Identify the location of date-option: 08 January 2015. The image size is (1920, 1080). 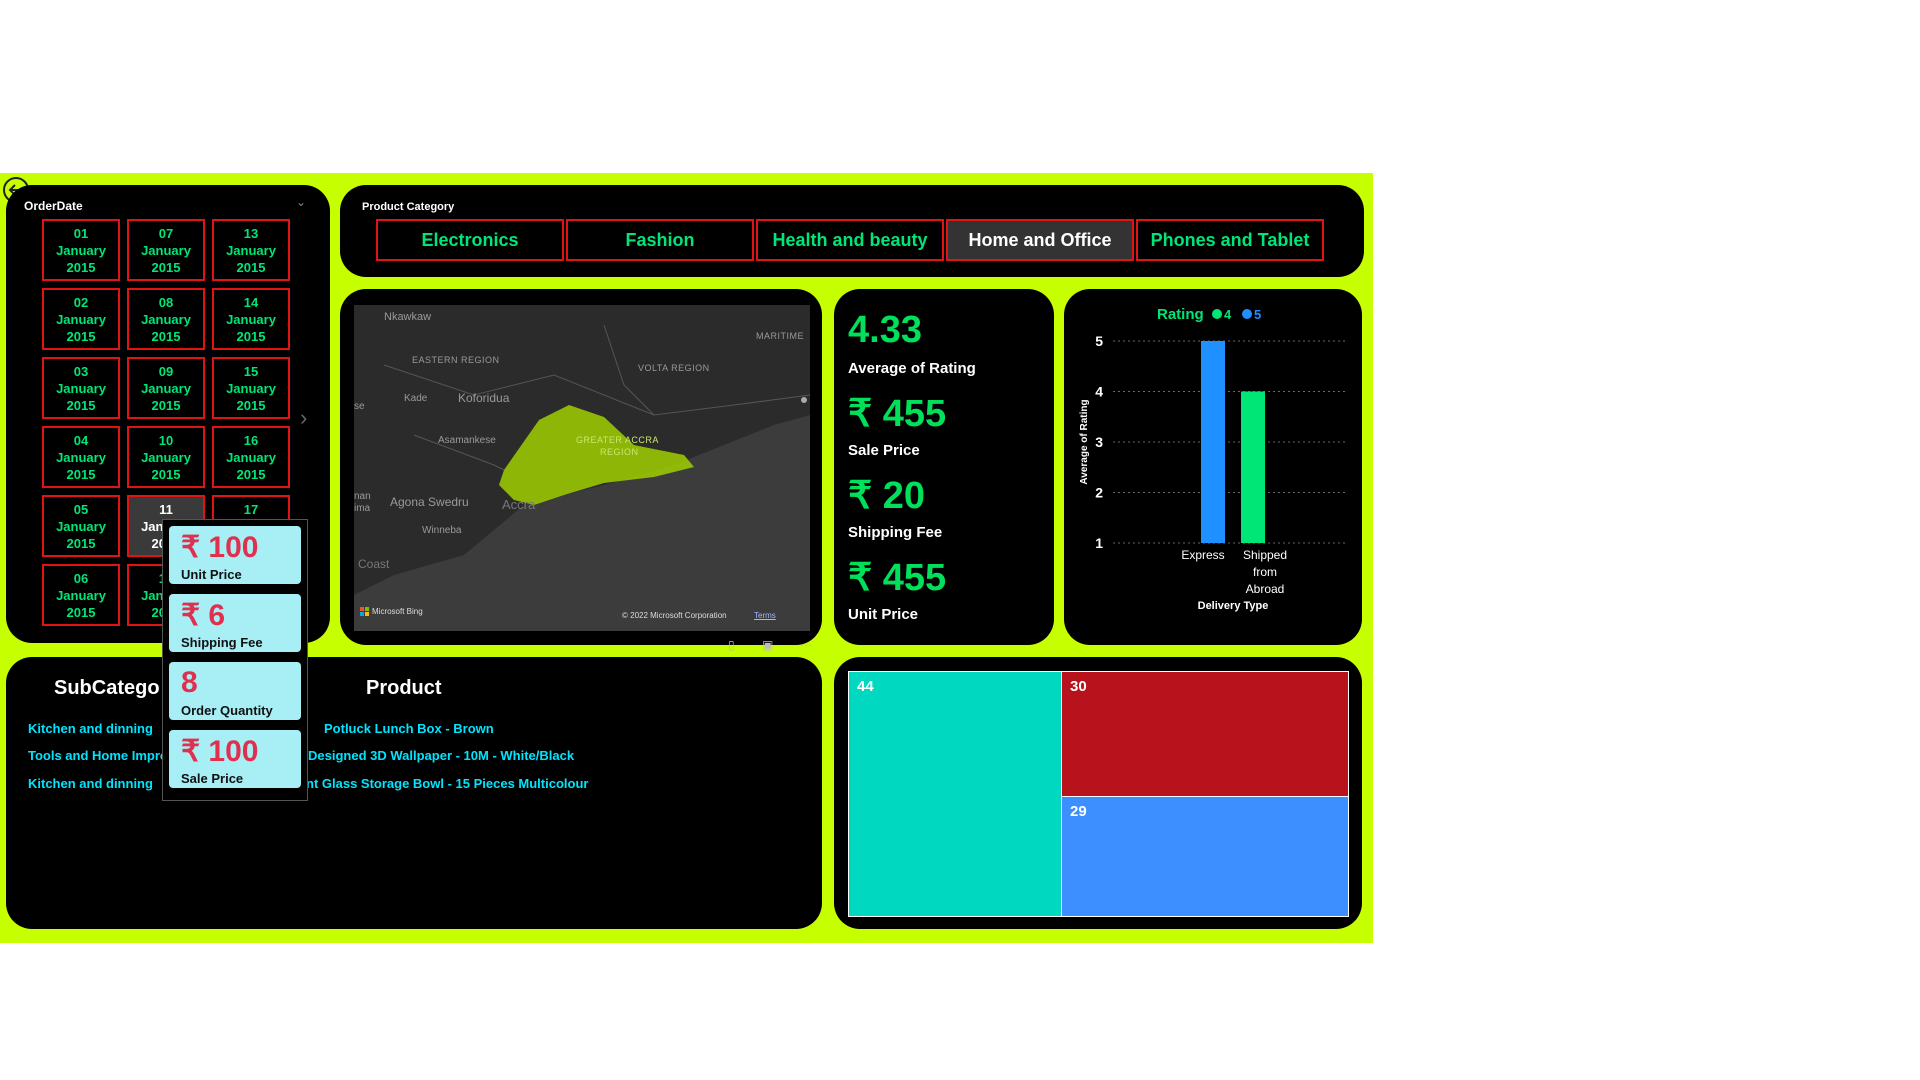
(166, 319).